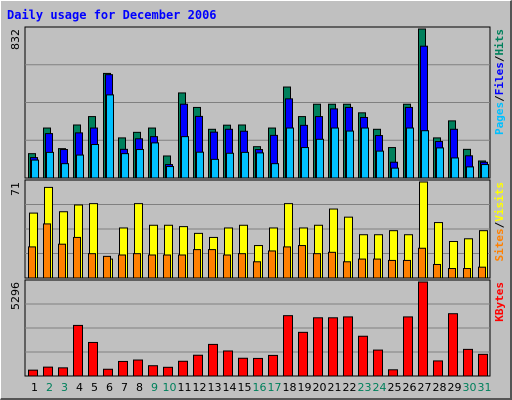  Describe the element at coordinates (112, 15) in the screenshot. I see `page-title: Daily usage for December 2006` at that location.